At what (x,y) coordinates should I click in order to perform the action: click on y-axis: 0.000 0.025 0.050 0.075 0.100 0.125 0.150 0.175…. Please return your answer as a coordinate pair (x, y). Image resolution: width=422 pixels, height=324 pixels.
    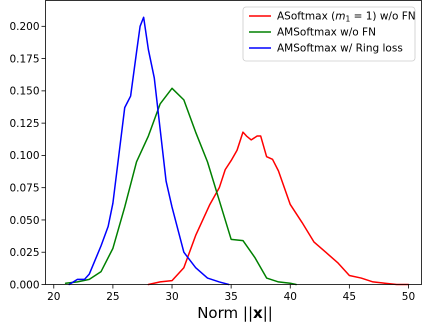
    Looking at the image, I should click on (27, 156).